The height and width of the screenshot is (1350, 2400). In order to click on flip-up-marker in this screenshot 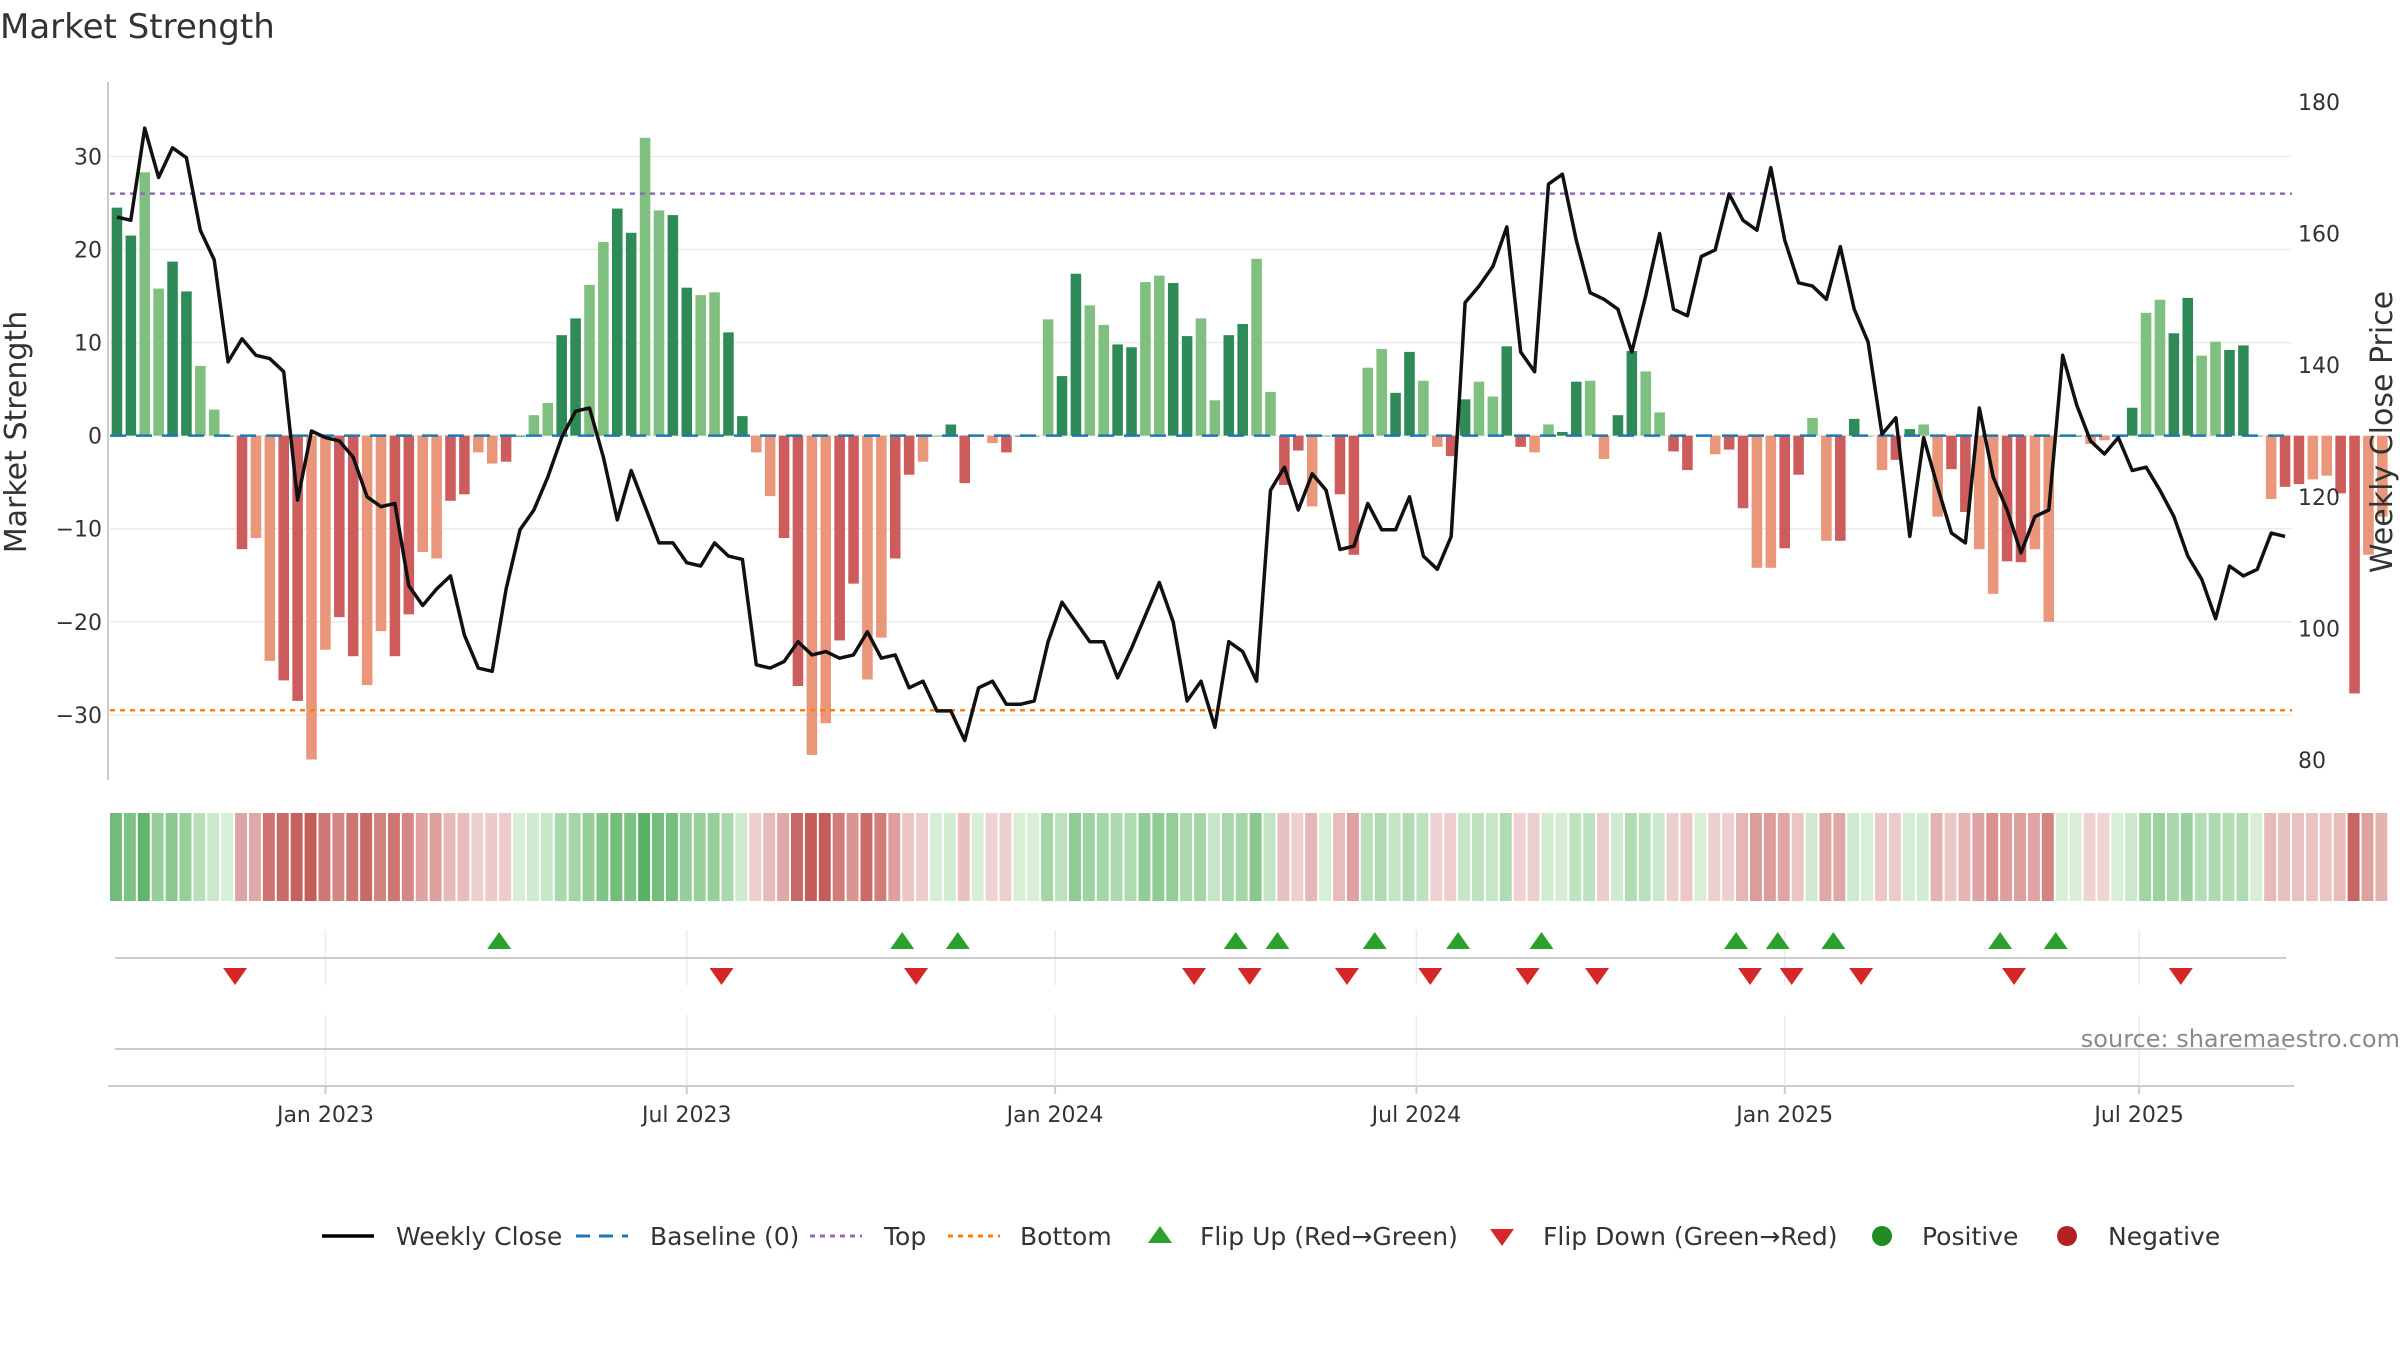, I will do `click(1277, 940)`.